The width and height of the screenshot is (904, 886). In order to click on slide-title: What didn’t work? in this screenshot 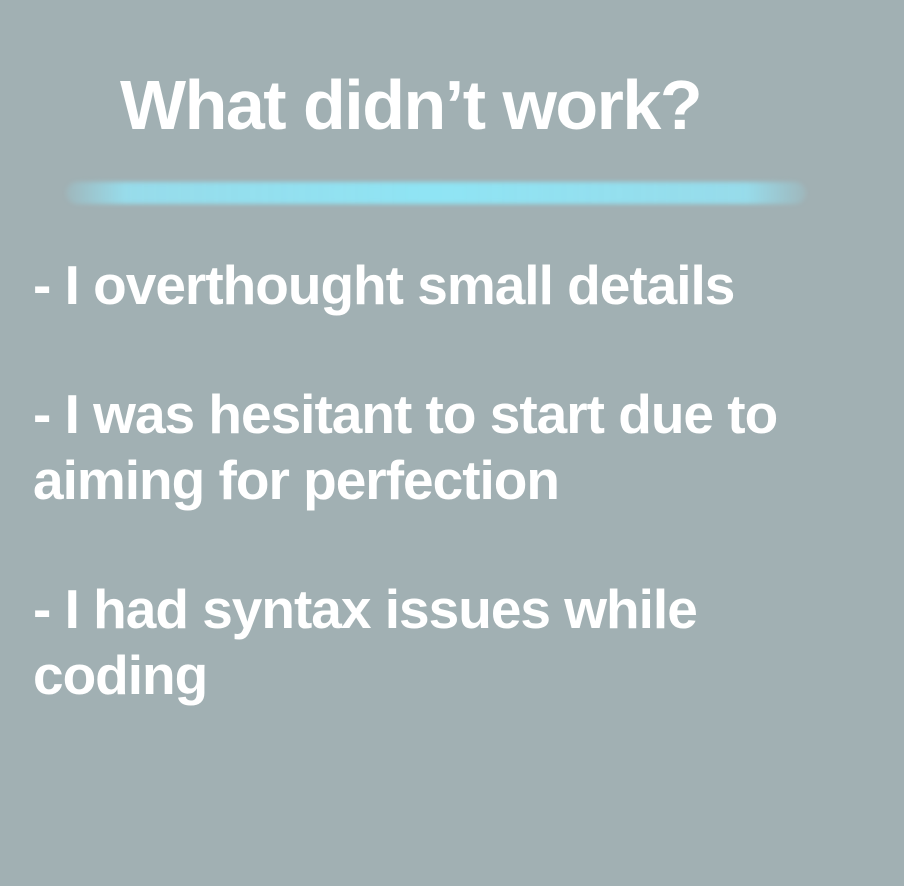, I will do `click(411, 105)`.